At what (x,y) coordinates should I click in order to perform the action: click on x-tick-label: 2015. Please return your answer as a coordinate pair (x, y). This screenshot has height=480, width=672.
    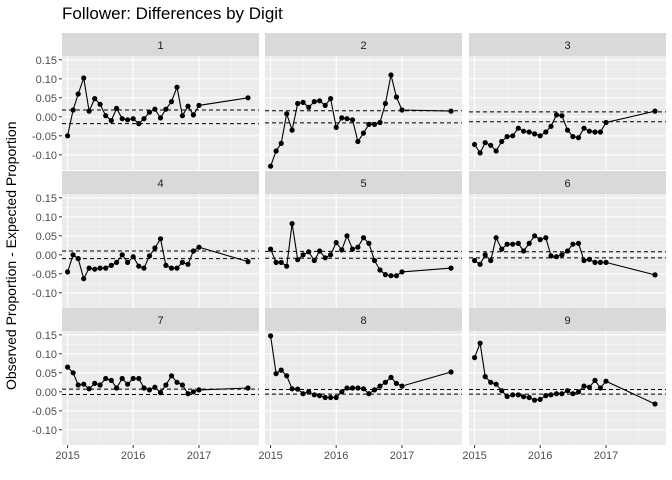
    Looking at the image, I should click on (67, 456).